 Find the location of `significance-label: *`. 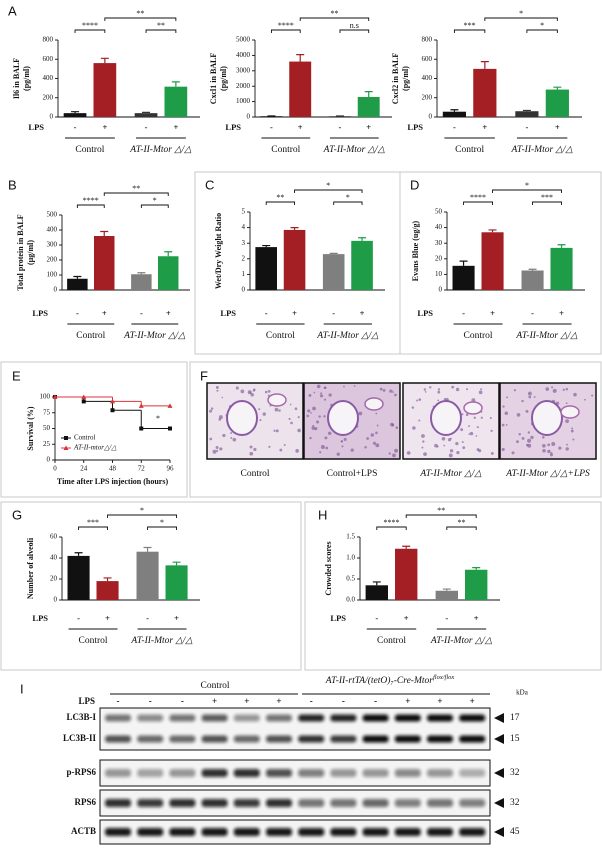

significance-label: * is located at coordinates (348, 197).